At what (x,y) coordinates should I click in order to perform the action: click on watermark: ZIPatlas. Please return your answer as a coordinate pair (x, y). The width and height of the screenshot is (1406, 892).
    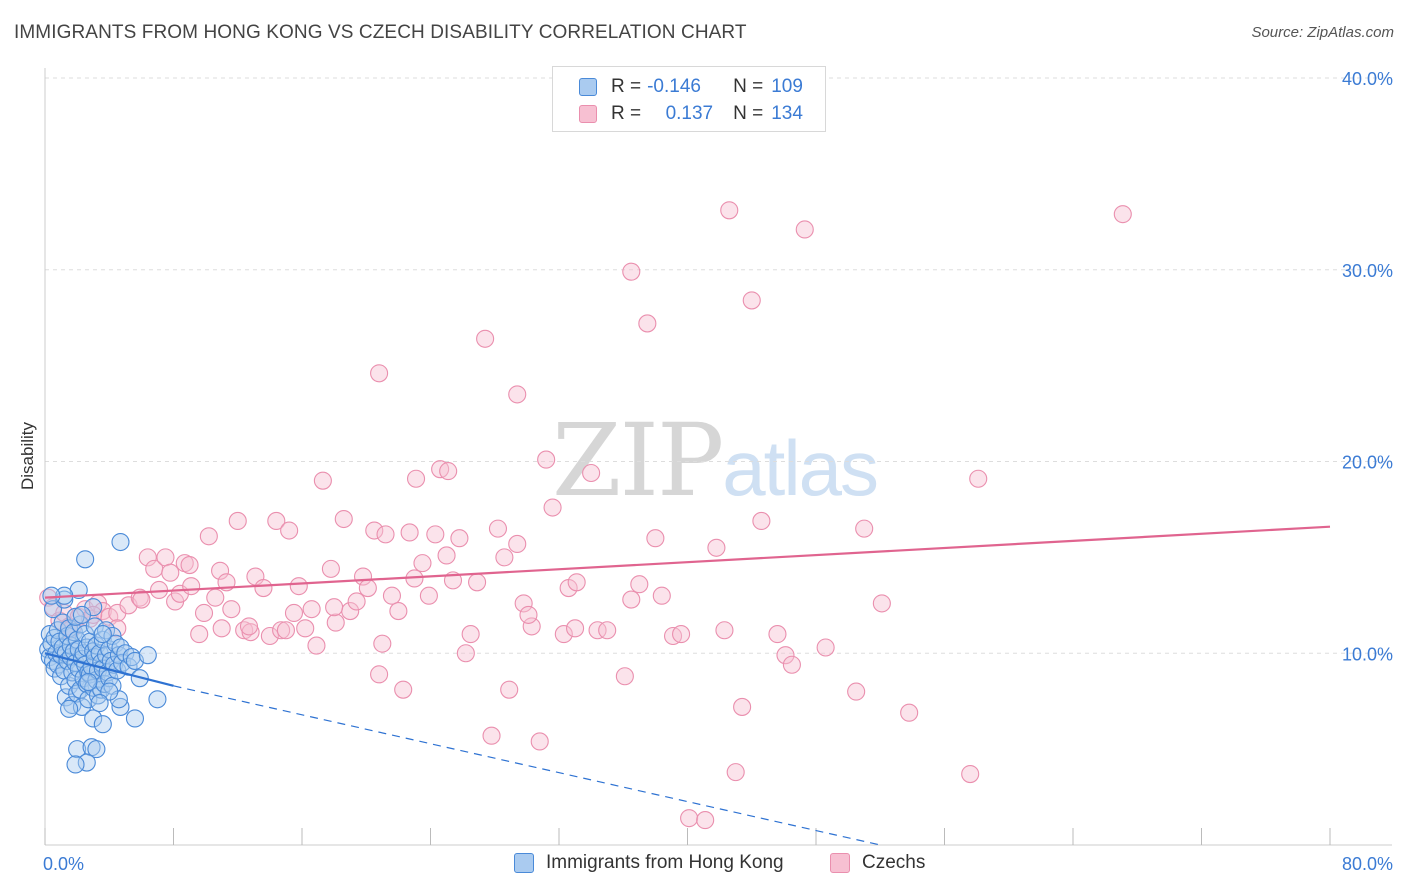
    Looking at the image, I should click on (715, 460).